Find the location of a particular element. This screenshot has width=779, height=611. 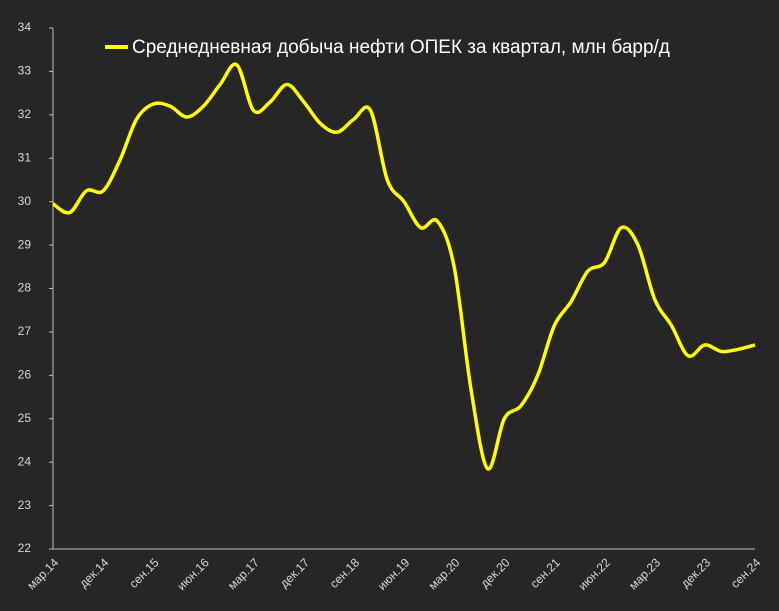

y-tick-label: 34 is located at coordinates (25, 27).